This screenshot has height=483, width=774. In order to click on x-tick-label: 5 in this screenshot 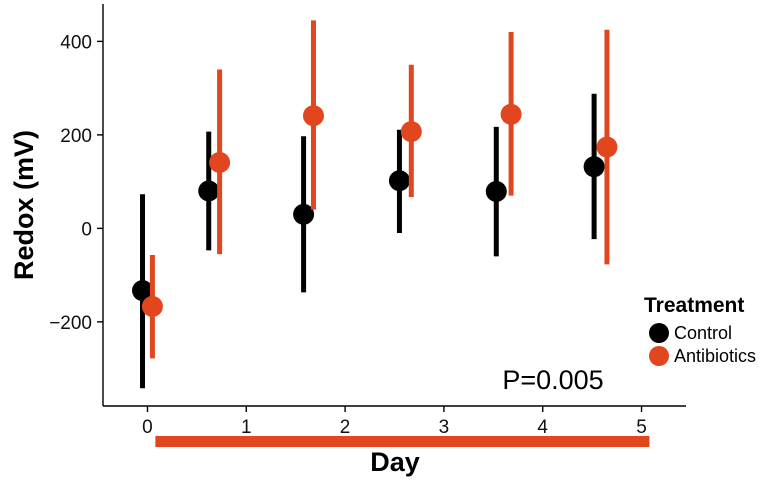, I will do `click(641, 427)`.